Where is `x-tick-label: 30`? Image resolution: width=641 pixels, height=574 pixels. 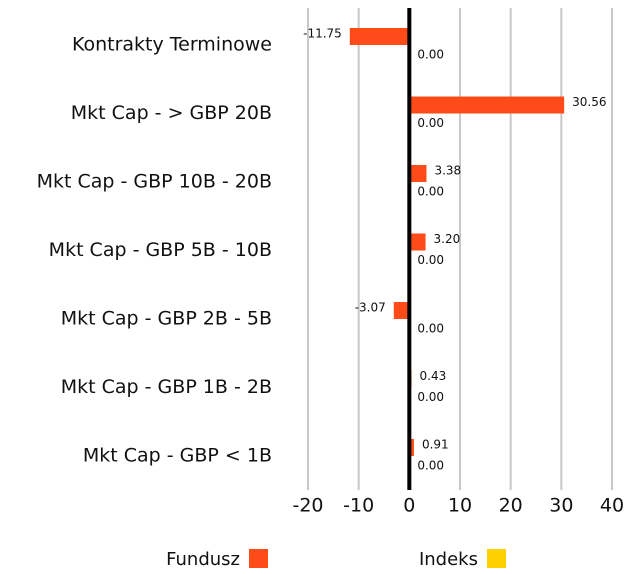
x-tick-label: 30 is located at coordinates (561, 506).